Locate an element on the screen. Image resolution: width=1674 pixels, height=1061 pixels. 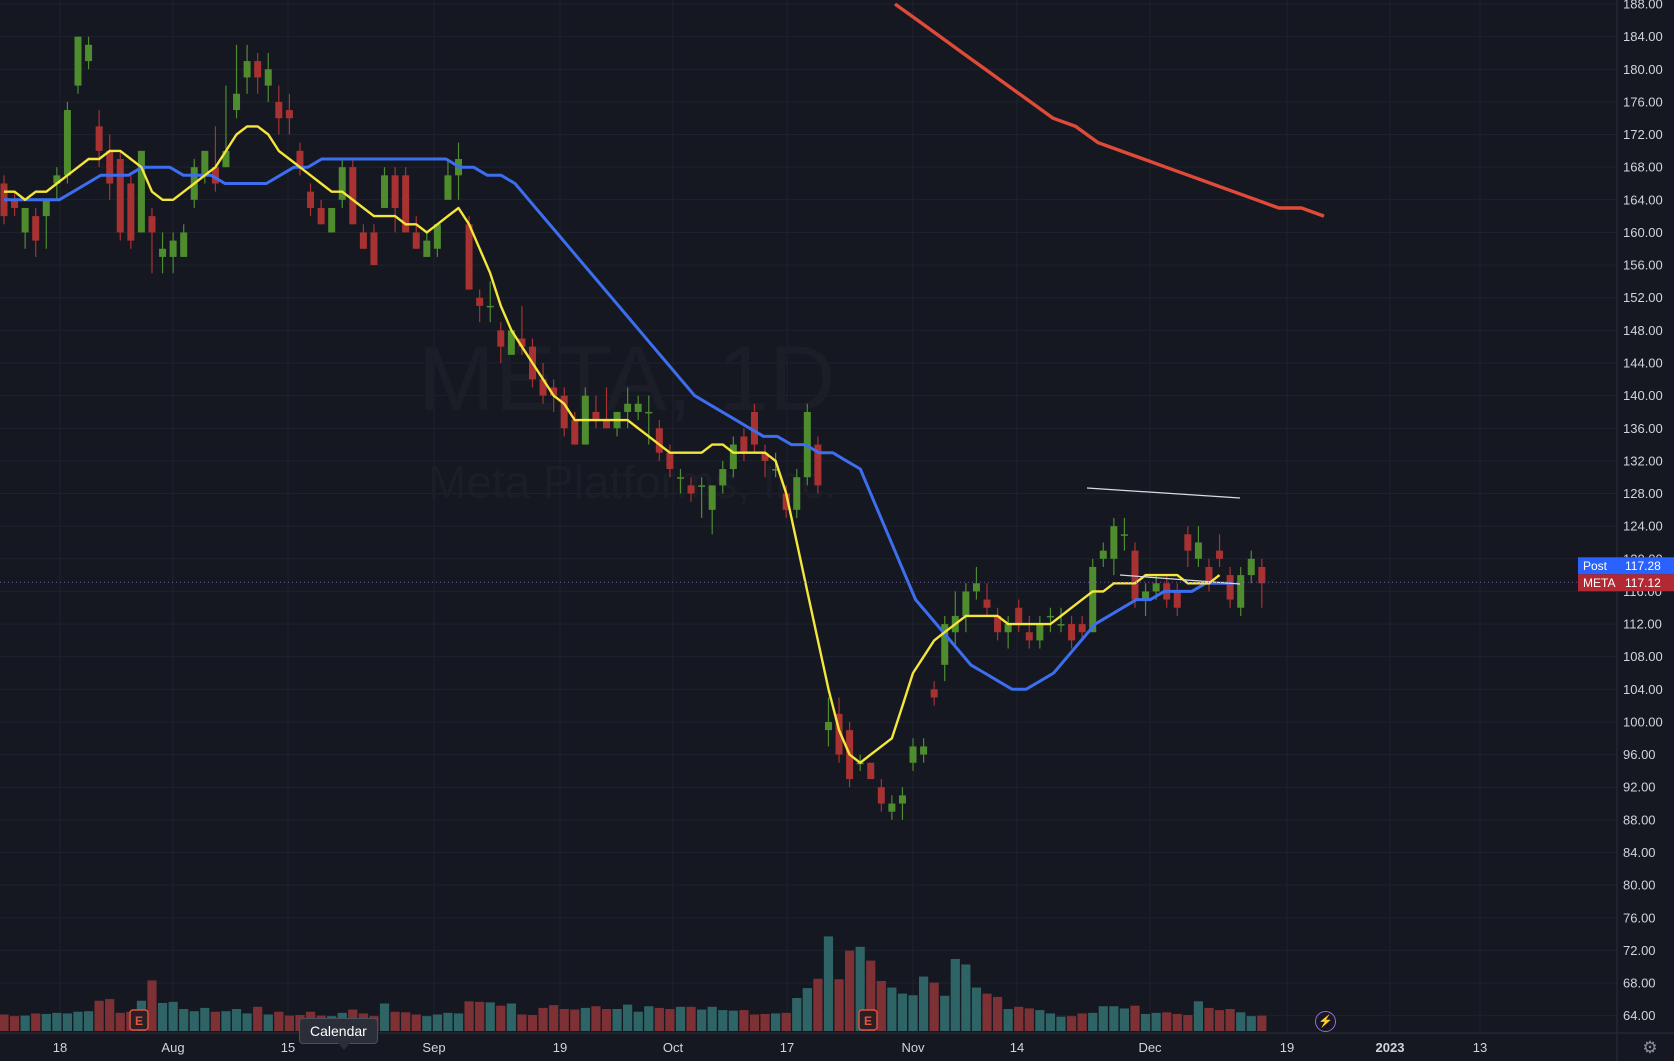
price-tick-label: 80.00 is located at coordinates (1639, 885).